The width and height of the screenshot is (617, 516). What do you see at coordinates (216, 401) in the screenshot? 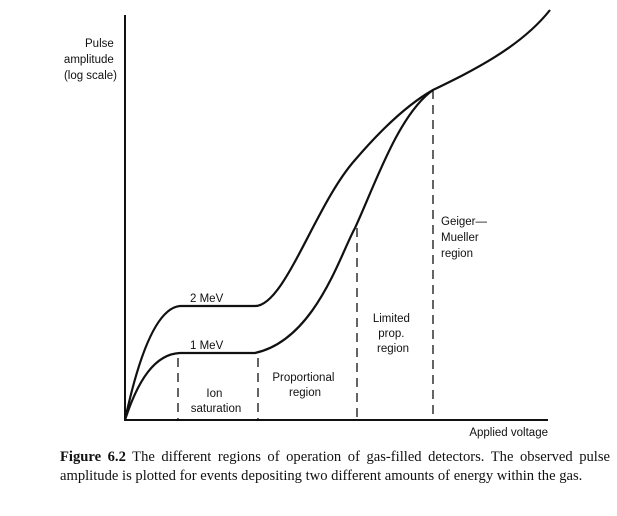
I see `region-label-ion-saturation: Ion saturation` at bounding box center [216, 401].